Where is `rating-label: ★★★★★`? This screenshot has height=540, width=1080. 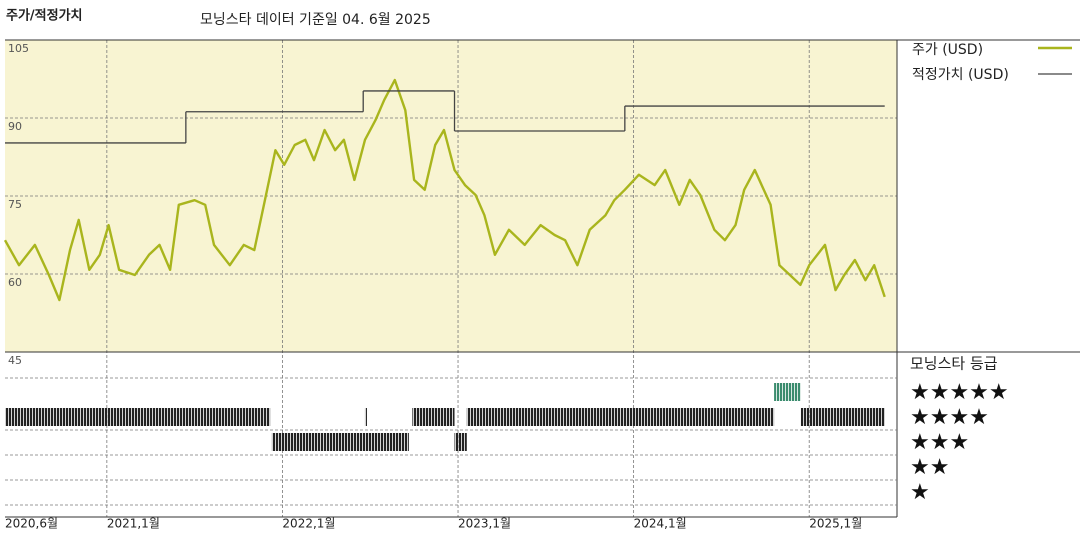
rating-label: ★★★★★ is located at coordinates (959, 392).